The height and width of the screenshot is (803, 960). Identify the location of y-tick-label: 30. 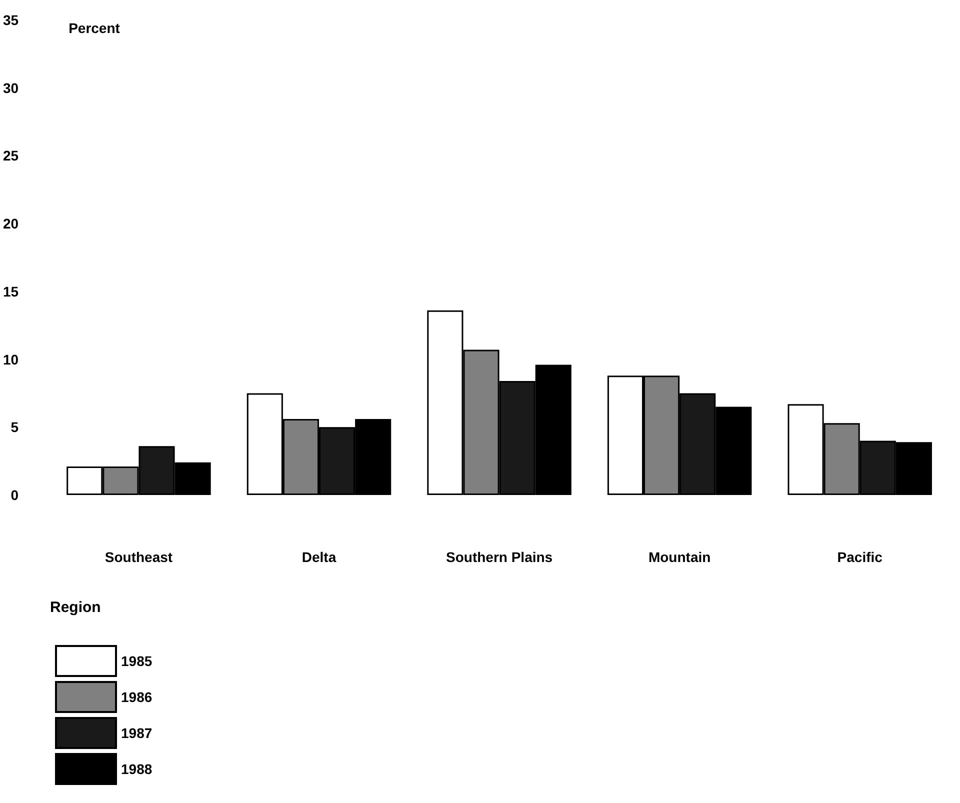
(10, 88).